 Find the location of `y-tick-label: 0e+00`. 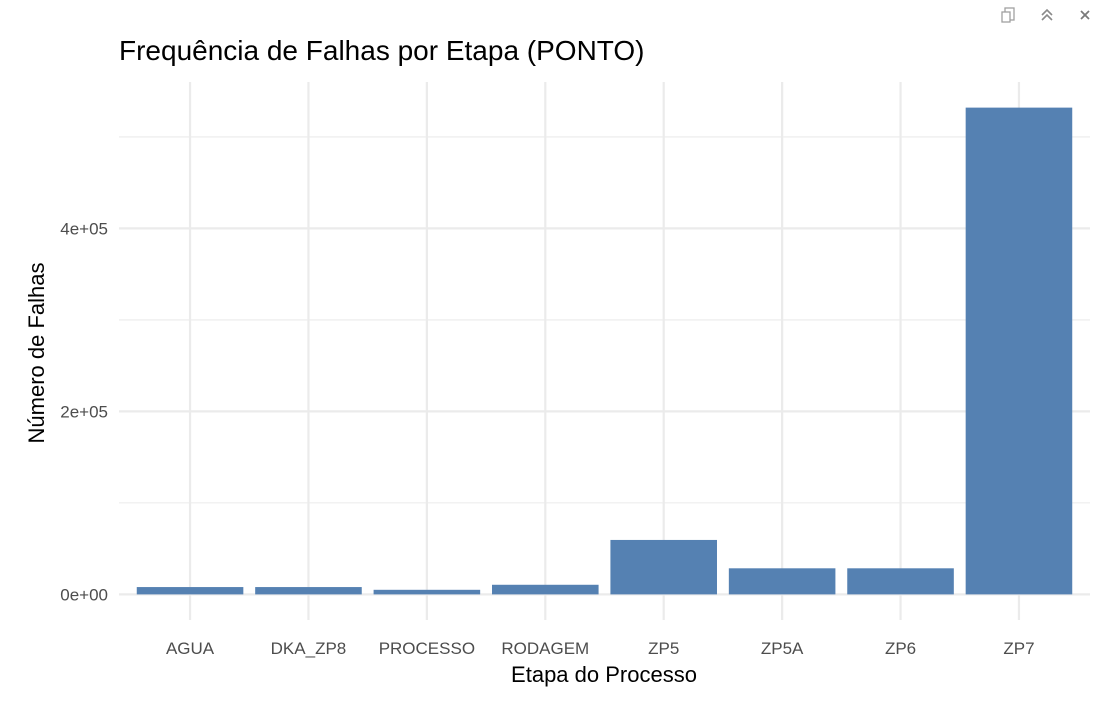

y-tick-label: 0e+00 is located at coordinates (84, 594).